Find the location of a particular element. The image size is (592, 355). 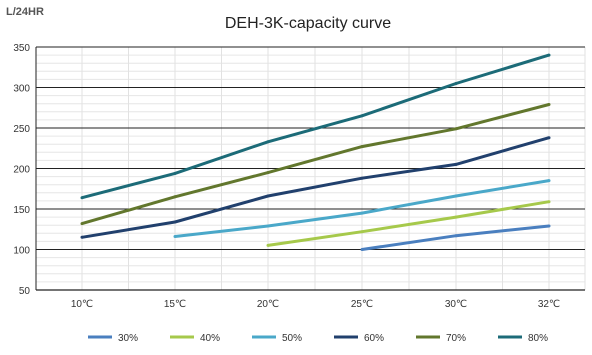

x-tick-label: 10℃ is located at coordinates (82, 304).